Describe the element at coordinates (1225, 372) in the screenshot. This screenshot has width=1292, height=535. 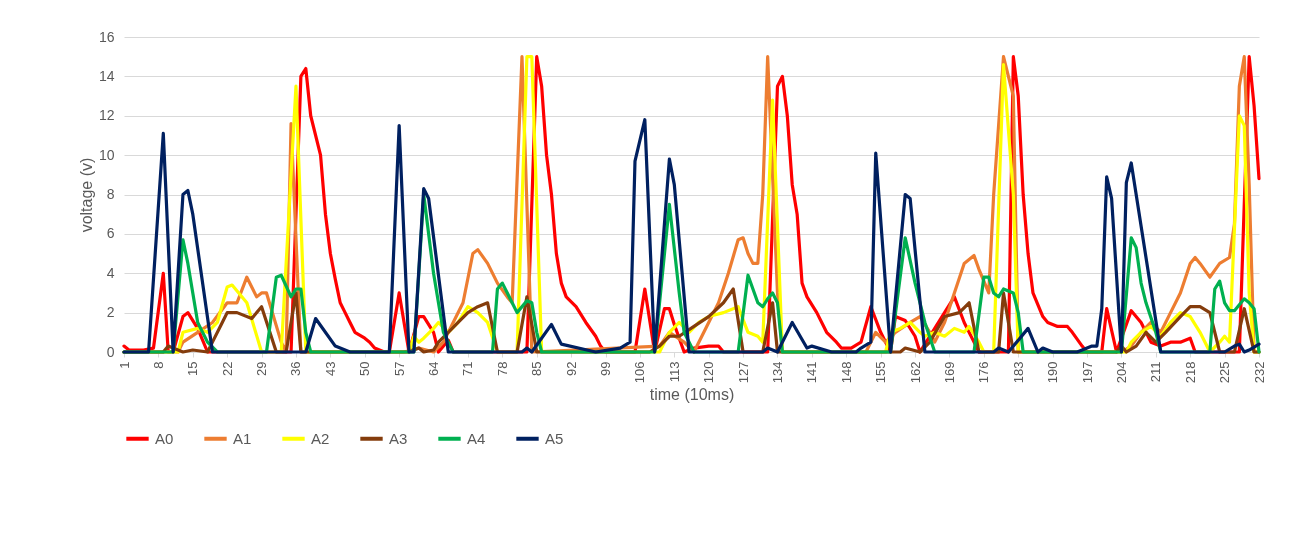
I see `x-tick-label: 225` at that location.